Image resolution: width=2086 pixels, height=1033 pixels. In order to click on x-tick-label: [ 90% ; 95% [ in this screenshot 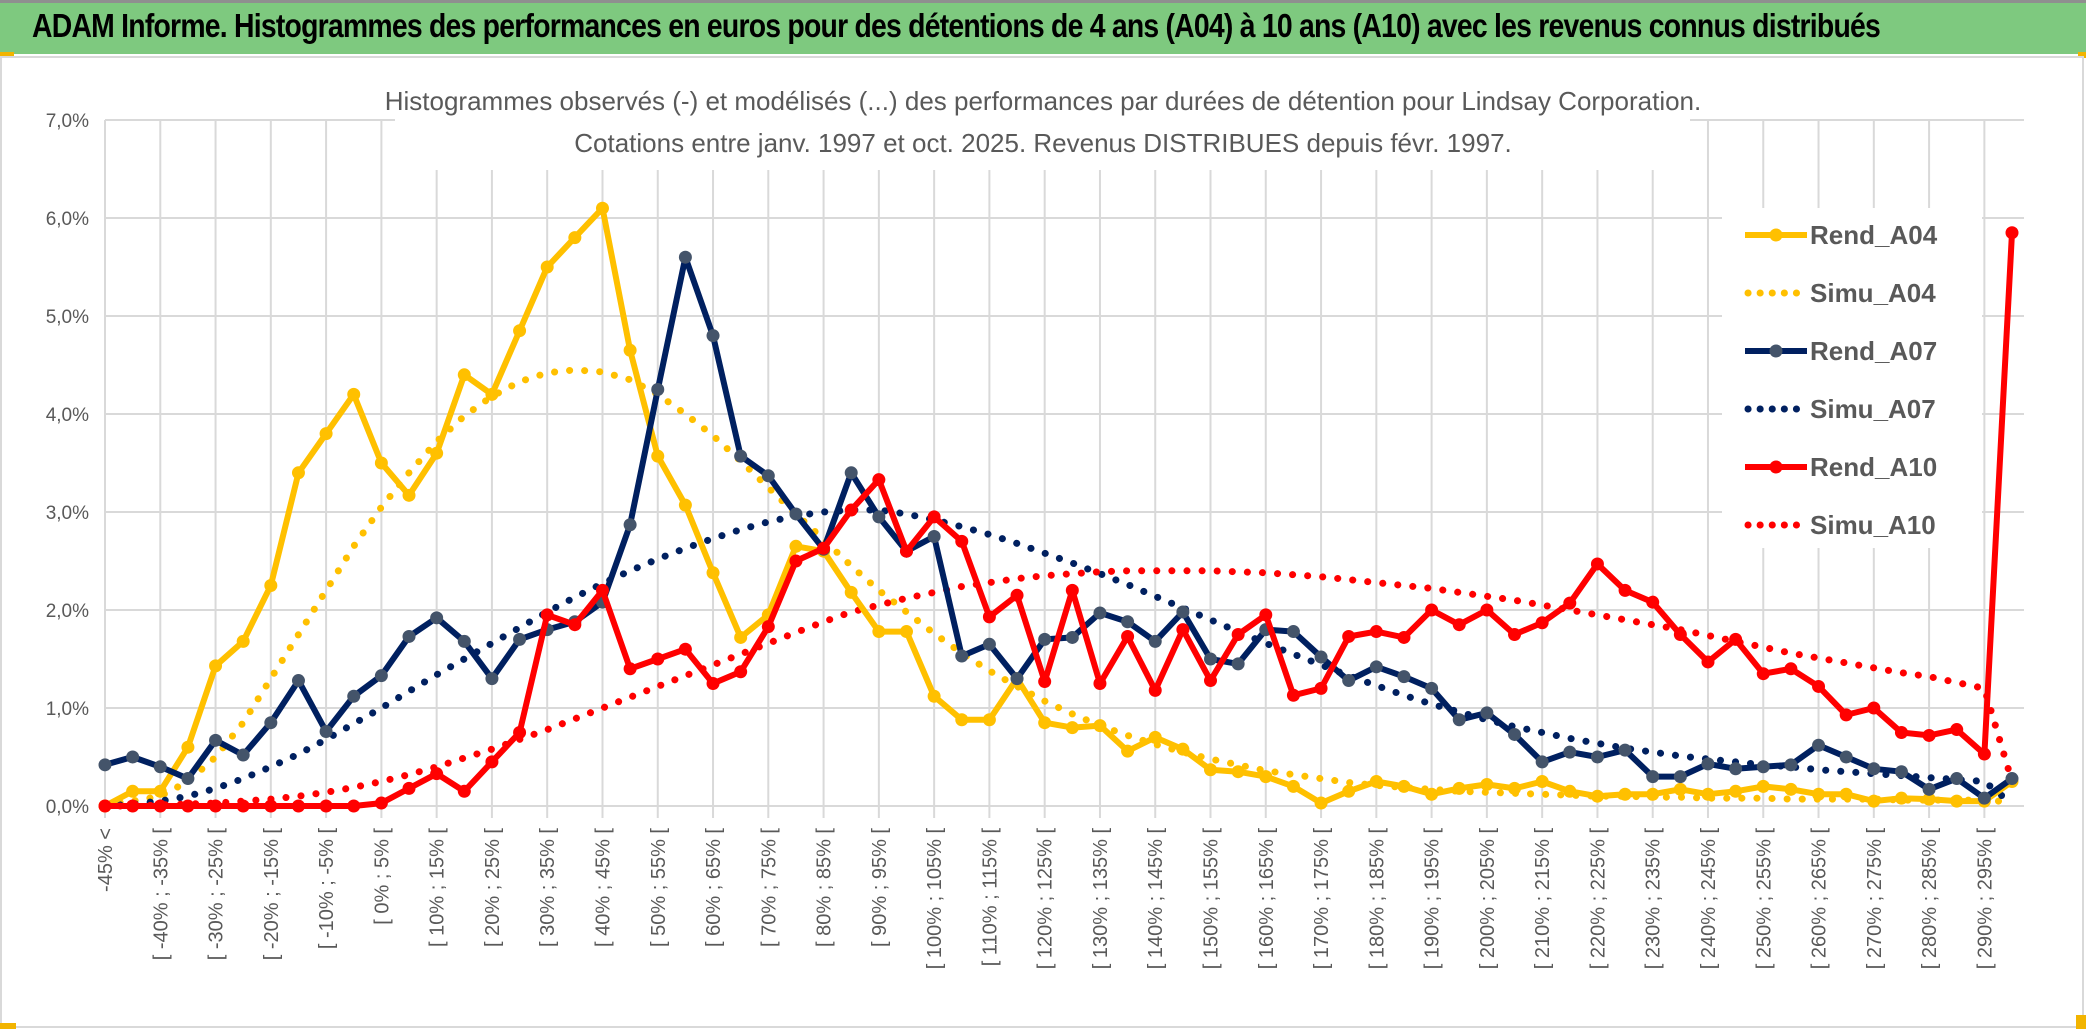, I will do `click(880, 887)`.